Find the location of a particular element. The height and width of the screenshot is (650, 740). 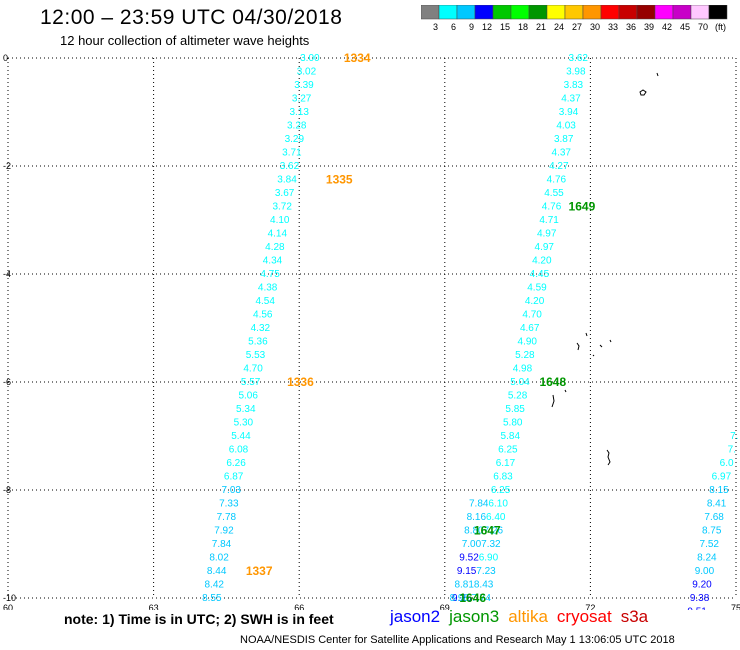

wave-height-value: 4.56 is located at coordinates (263, 315).